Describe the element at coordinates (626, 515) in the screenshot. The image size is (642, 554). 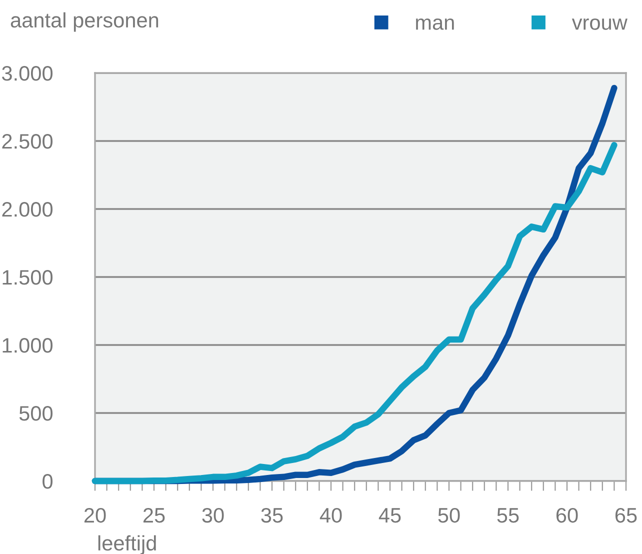
I see `x-tick-label: 65` at that location.